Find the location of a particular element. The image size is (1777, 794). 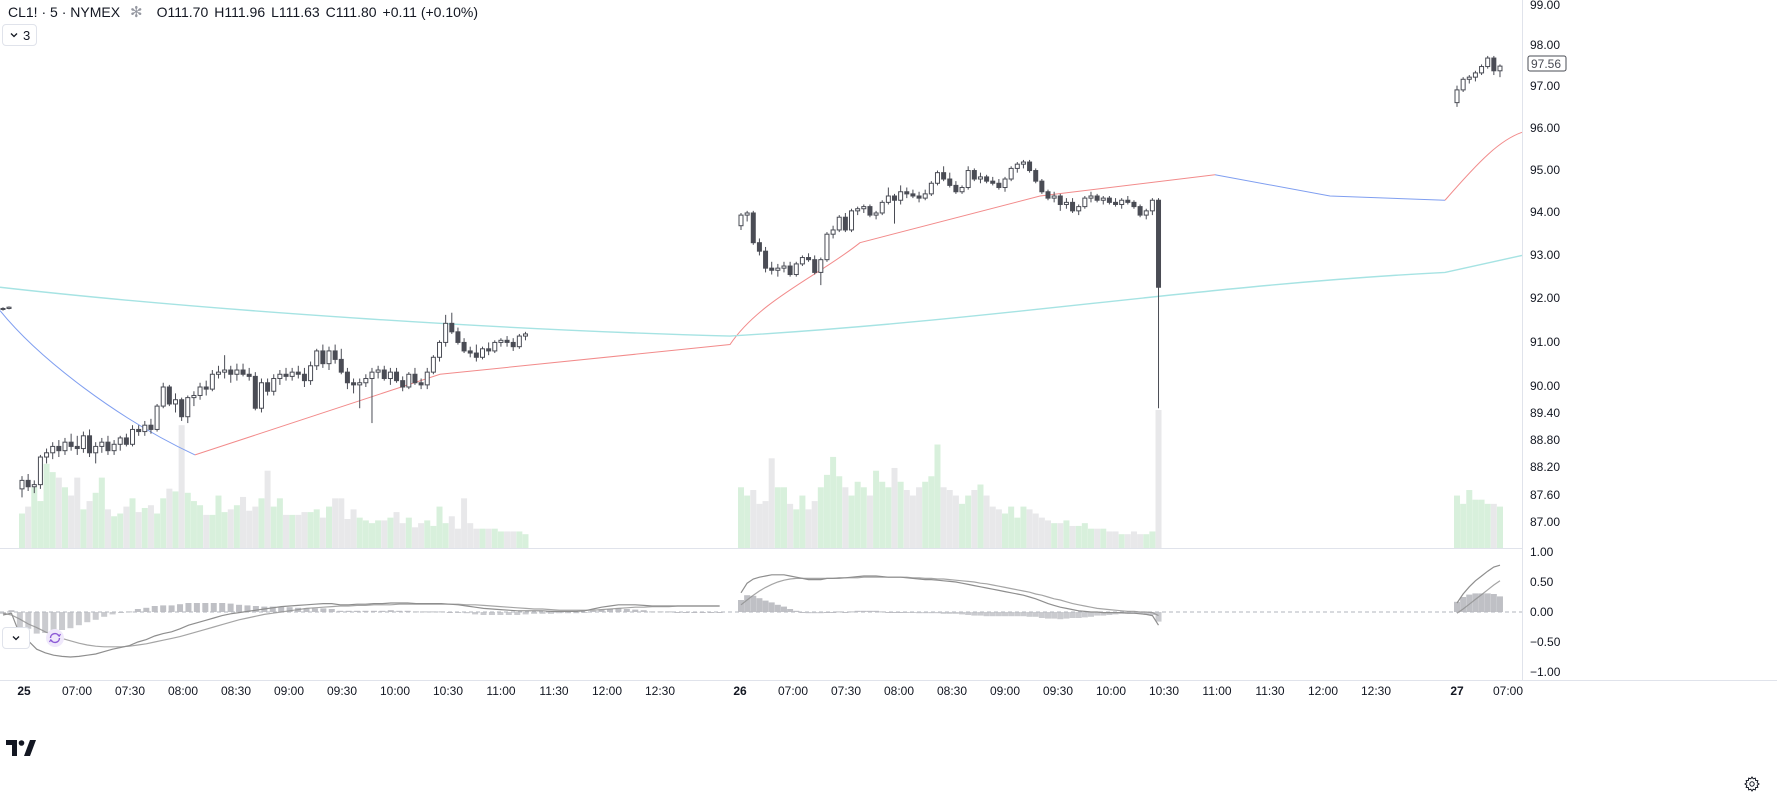

tradingview-logo-icon is located at coordinates (21, 748).